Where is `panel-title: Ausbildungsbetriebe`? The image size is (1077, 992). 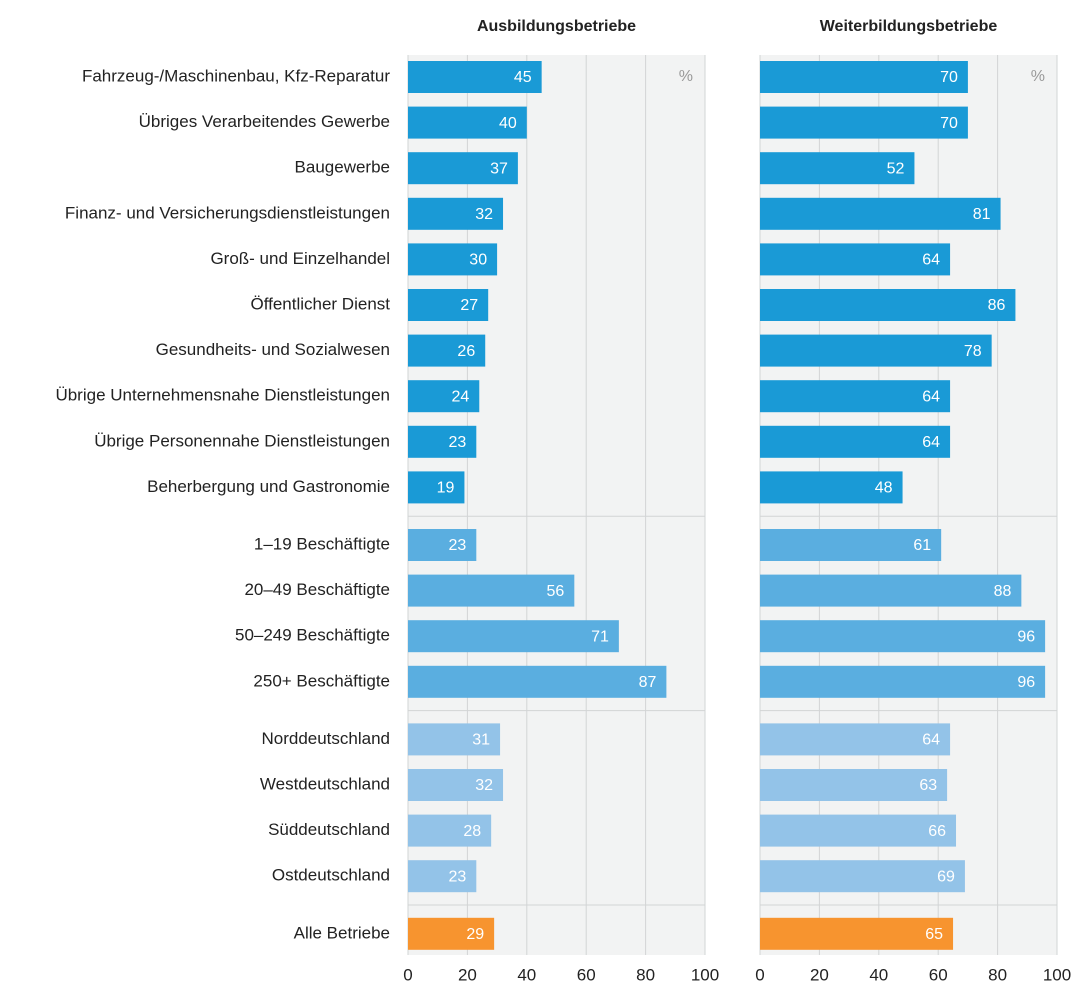 panel-title: Ausbildungsbetriebe is located at coordinates (556, 26).